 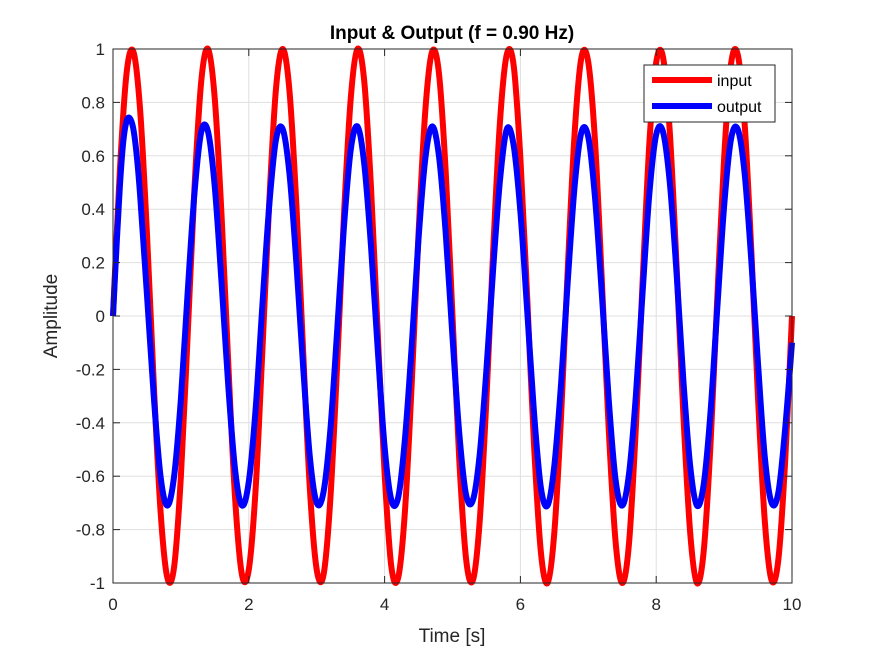 I want to click on x-tick-label: 10, so click(x=792, y=604).